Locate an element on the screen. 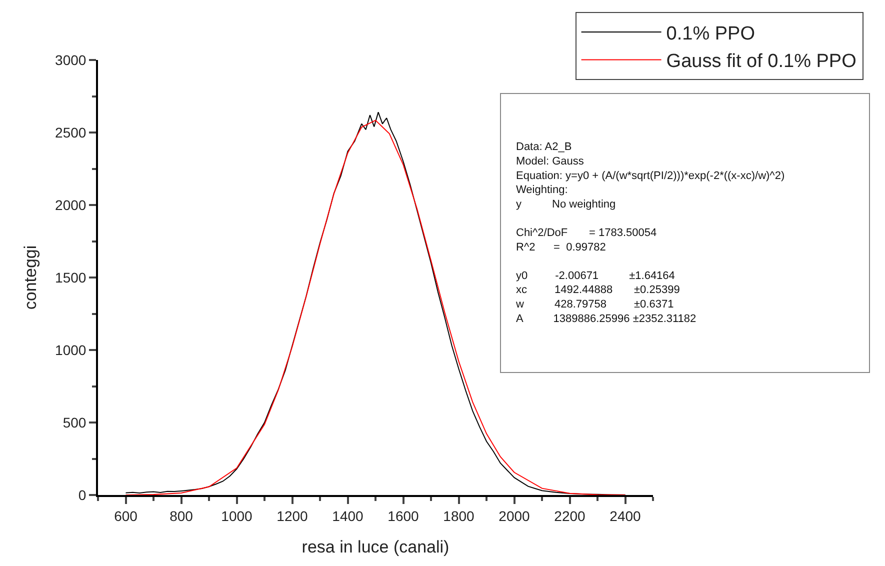 The height and width of the screenshot is (566, 885). x-tick-label: 1000 is located at coordinates (237, 516).